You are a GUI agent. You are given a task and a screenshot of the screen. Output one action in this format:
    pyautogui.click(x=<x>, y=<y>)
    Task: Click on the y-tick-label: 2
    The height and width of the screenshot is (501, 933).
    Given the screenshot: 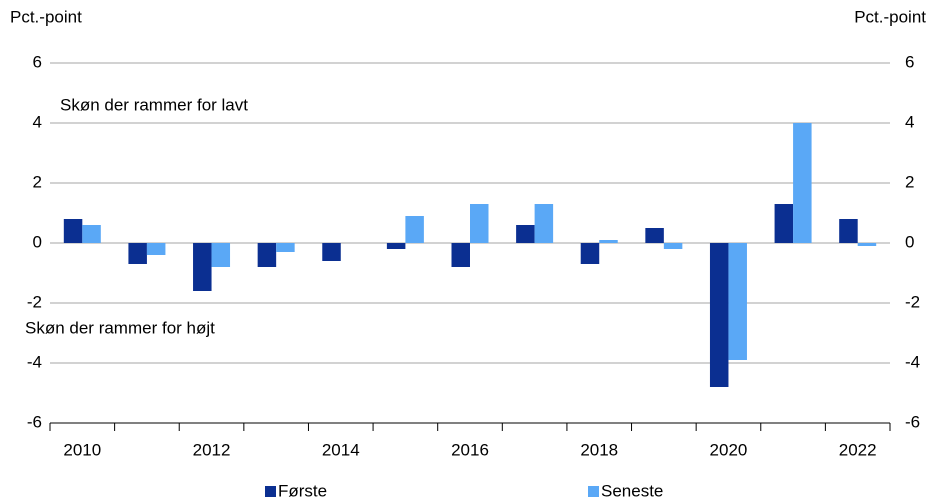 What is the action you would take?
    pyautogui.click(x=37, y=181)
    